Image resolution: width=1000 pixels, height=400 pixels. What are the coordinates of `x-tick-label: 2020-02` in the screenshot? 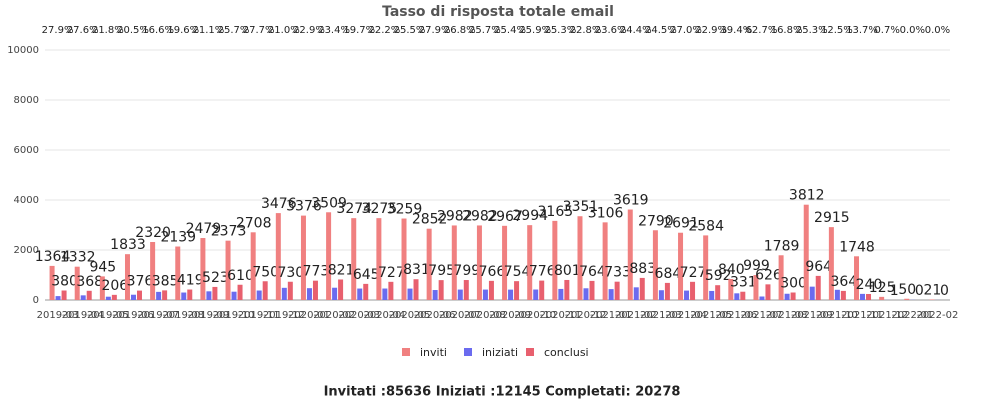 It's located at (334, 315).